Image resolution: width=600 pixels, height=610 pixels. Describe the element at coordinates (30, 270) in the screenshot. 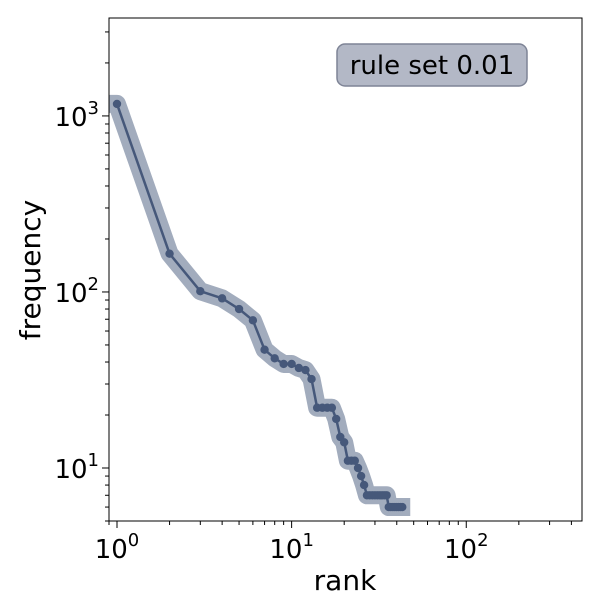

I see `y-axis-label: frequency` at that location.